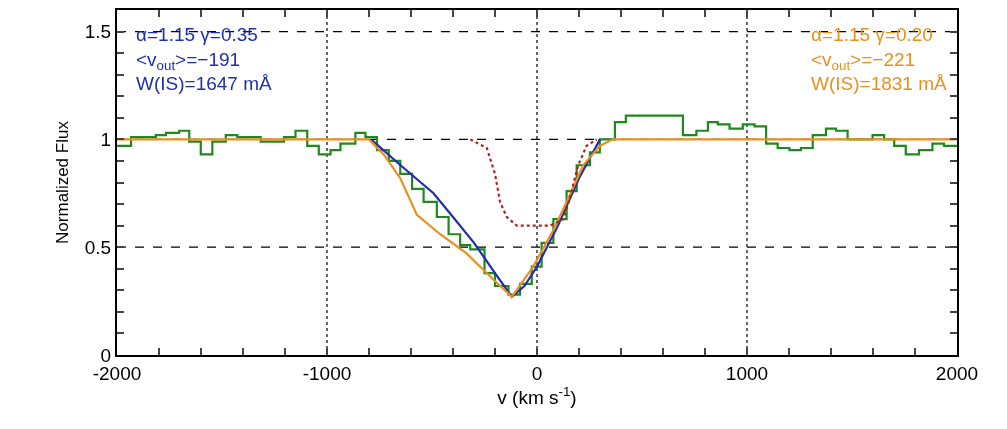  Describe the element at coordinates (106, 140) in the screenshot. I see `y-tick-label: 1` at that location.